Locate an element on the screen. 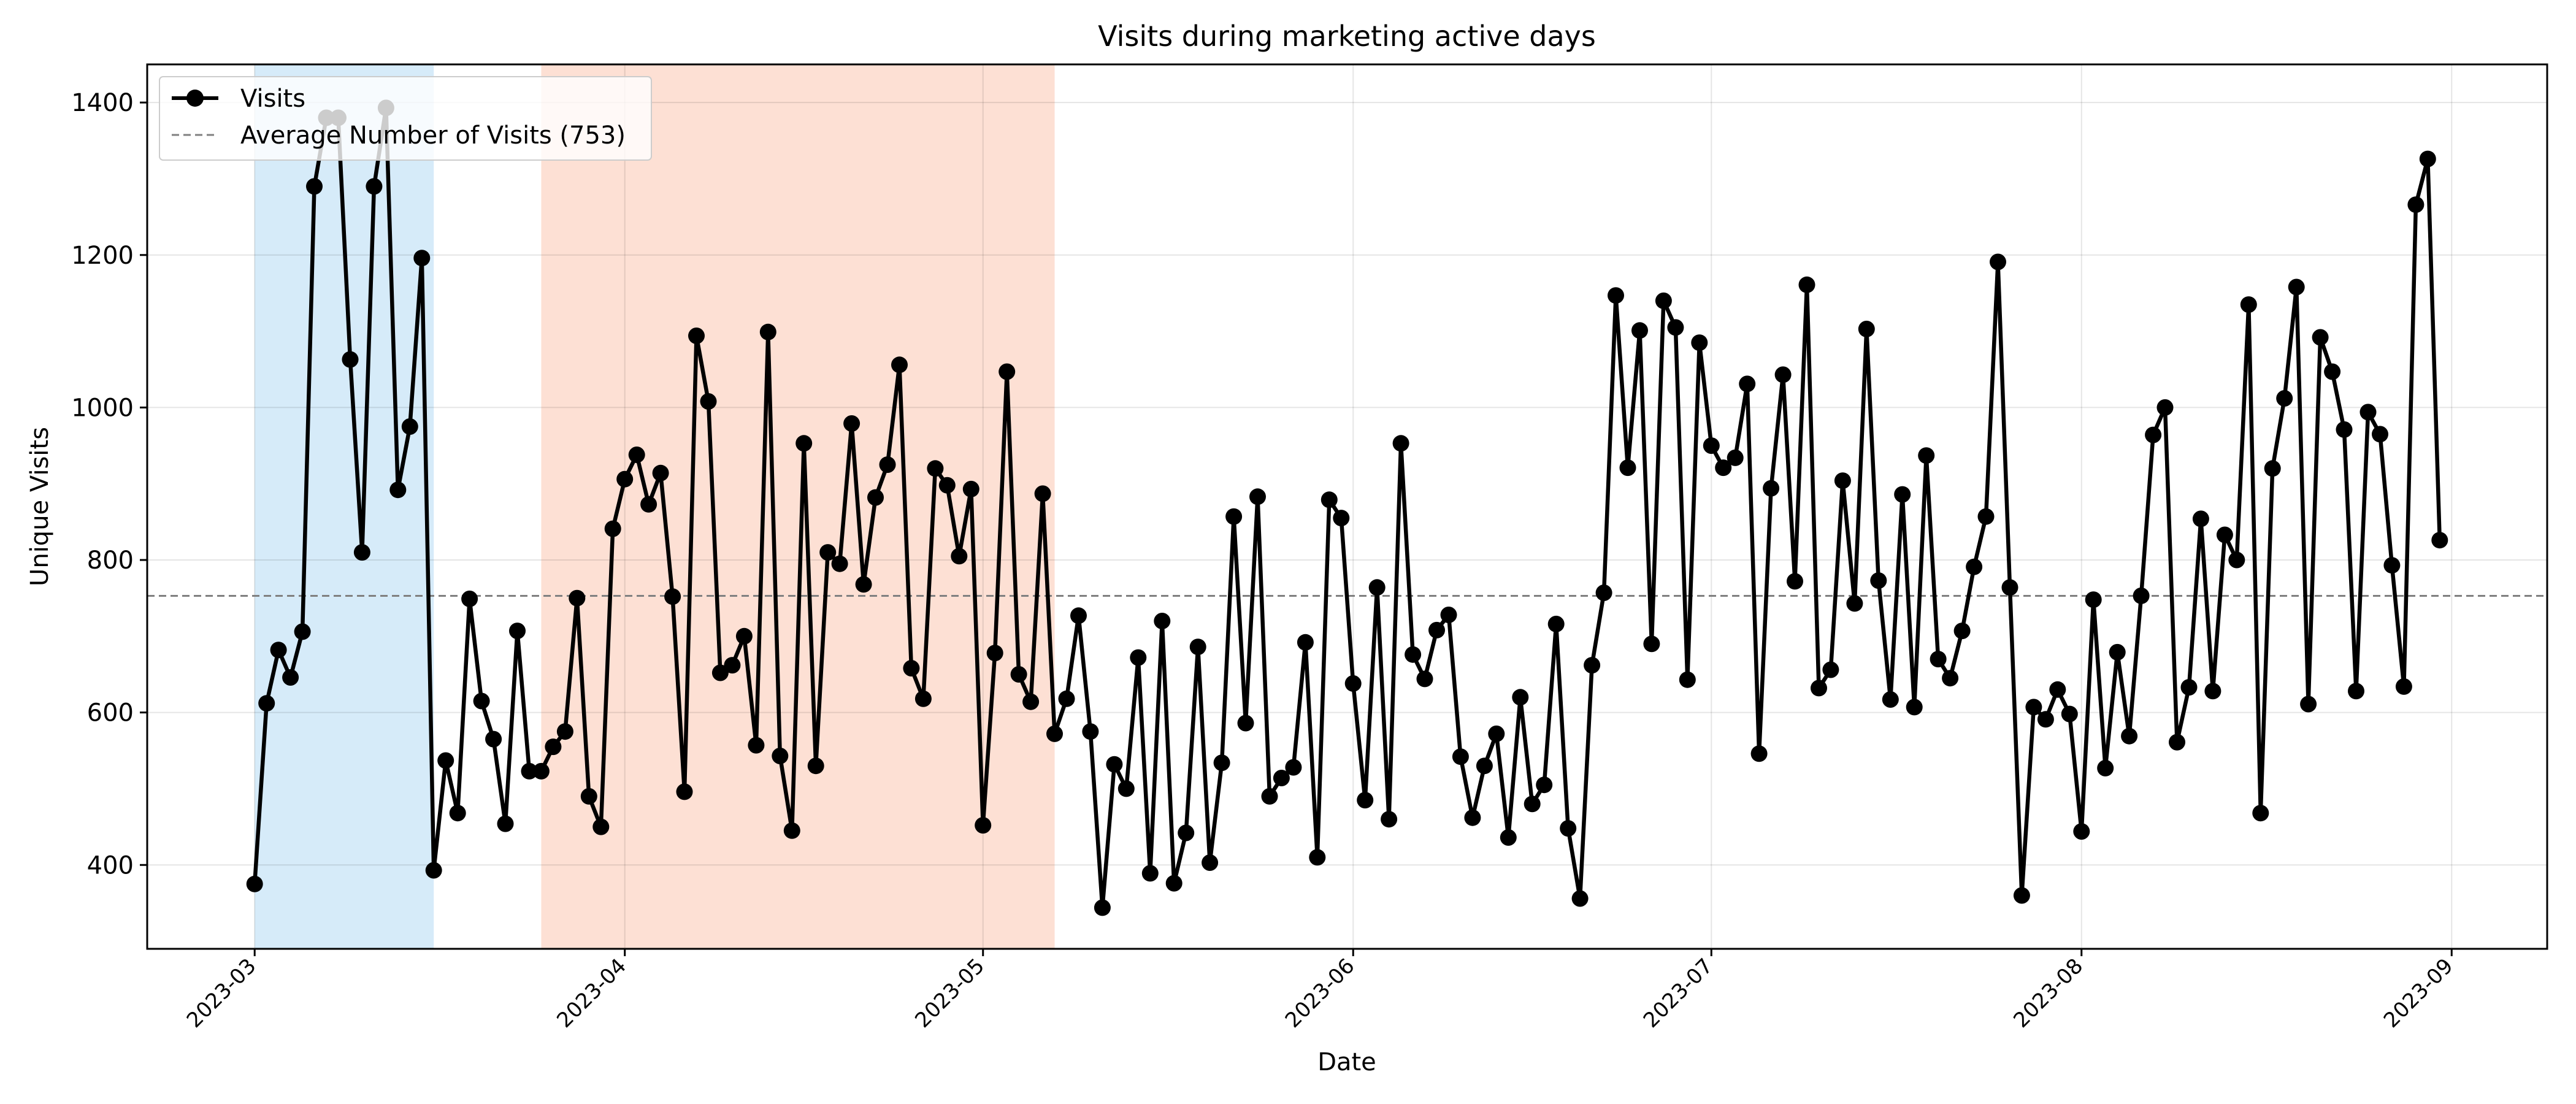 The image size is (2576, 1104). y-tick-label: 600 is located at coordinates (110, 713).